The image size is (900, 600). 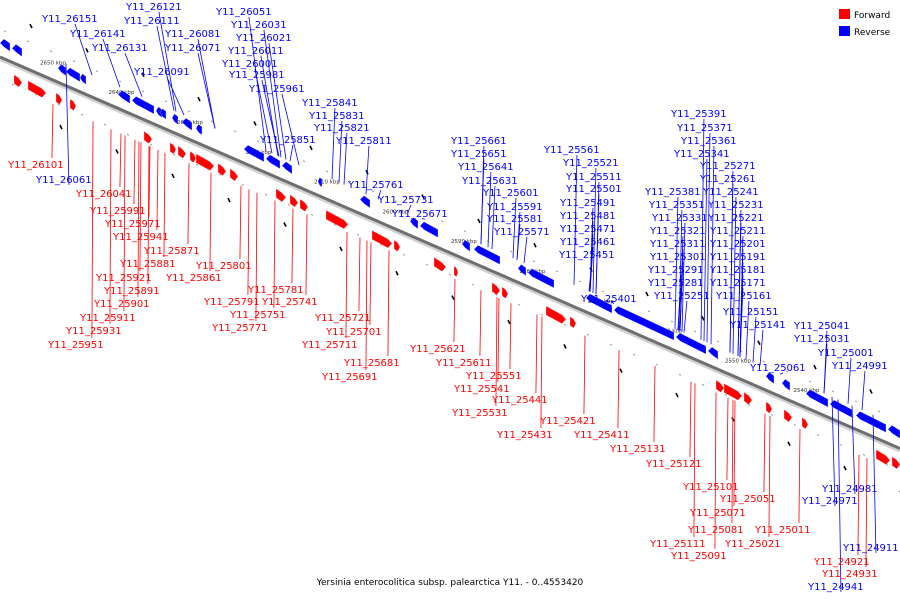 I want to click on gene-label-y11-25911: Y11_25911, so click(x=107, y=318).